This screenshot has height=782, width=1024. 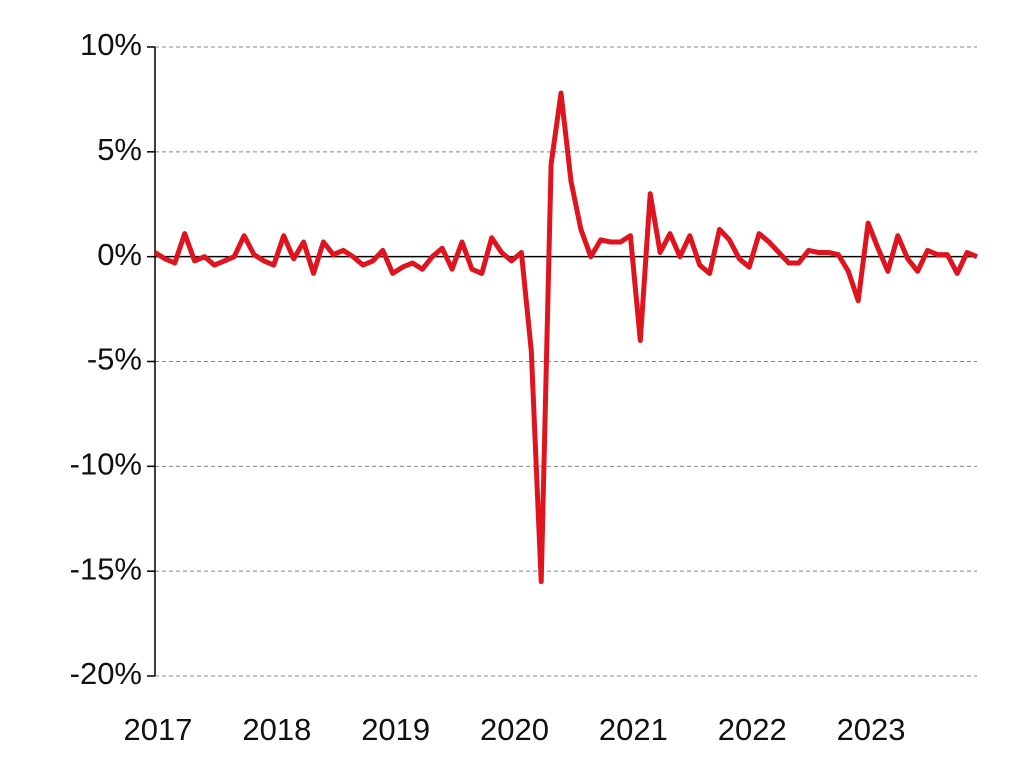 I want to click on x-tick-label: 2021, so click(x=633, y=729).